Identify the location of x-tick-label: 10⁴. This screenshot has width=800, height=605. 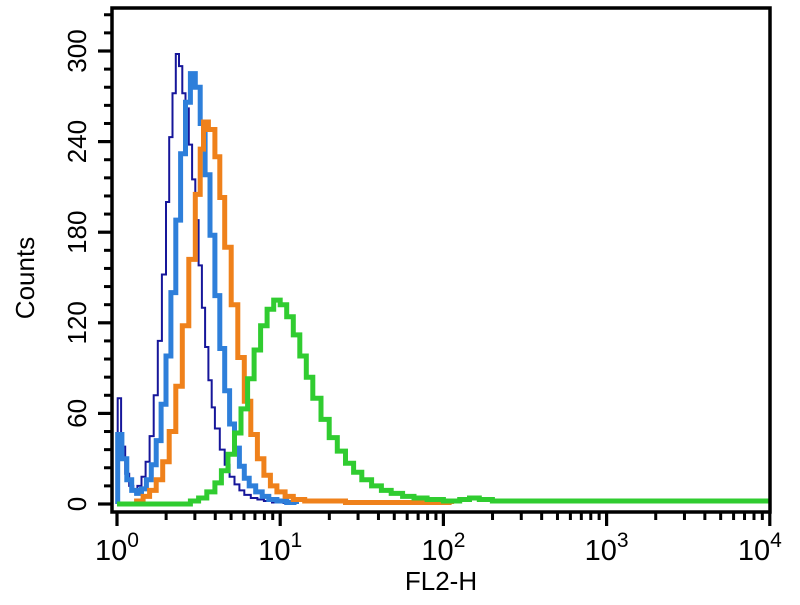
(760, 548).